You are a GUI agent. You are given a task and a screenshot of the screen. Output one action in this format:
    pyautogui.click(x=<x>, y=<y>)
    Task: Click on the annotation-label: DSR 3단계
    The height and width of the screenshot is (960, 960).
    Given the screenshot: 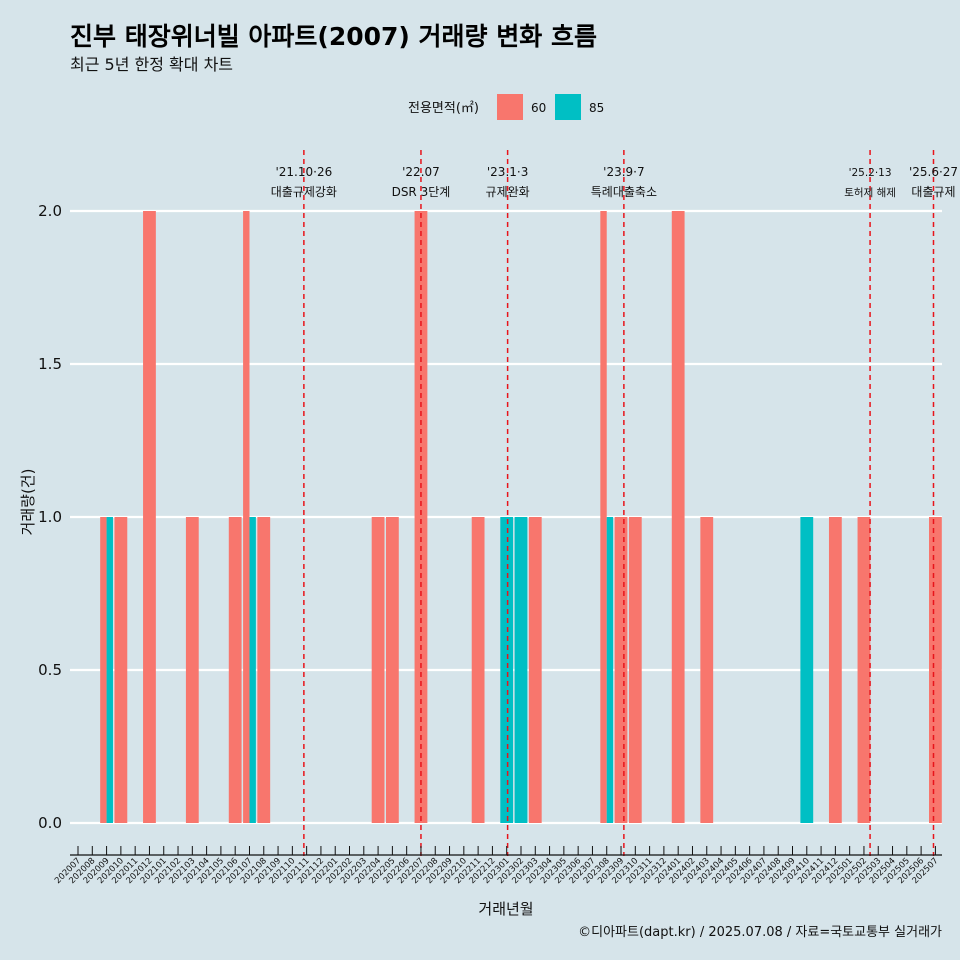 What is the action you would take?
    pyautogui.click(x=421, y=192)
    